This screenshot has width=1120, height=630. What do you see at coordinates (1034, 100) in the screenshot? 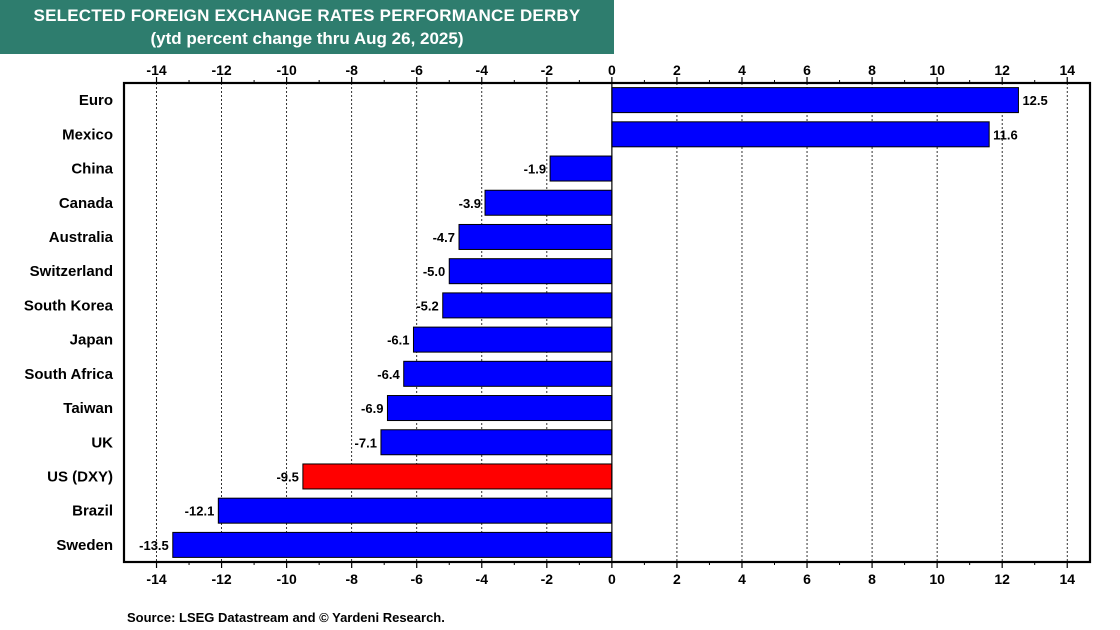
I see `data-label: 12.5` at bounding box center [1034, 100].